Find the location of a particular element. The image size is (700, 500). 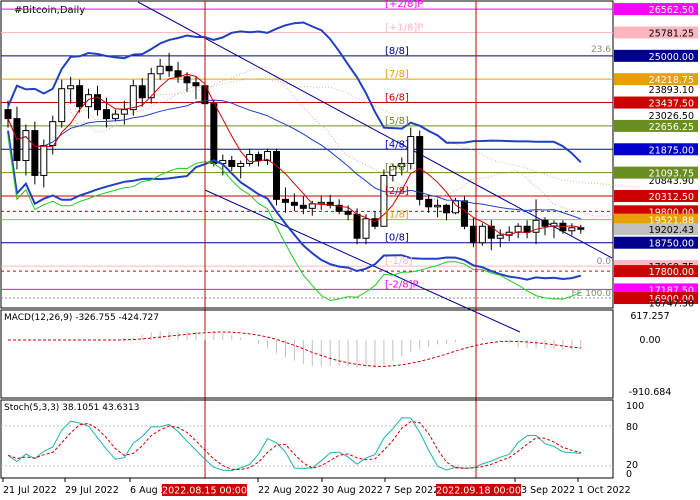

murrey-label-7: [3/8] is located at coordinates (397, 168).